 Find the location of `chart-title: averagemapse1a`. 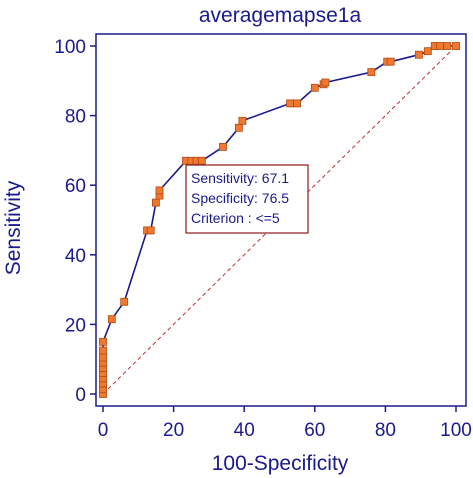

chart-title: averagemapse1a is located at coordinates (280, 15).